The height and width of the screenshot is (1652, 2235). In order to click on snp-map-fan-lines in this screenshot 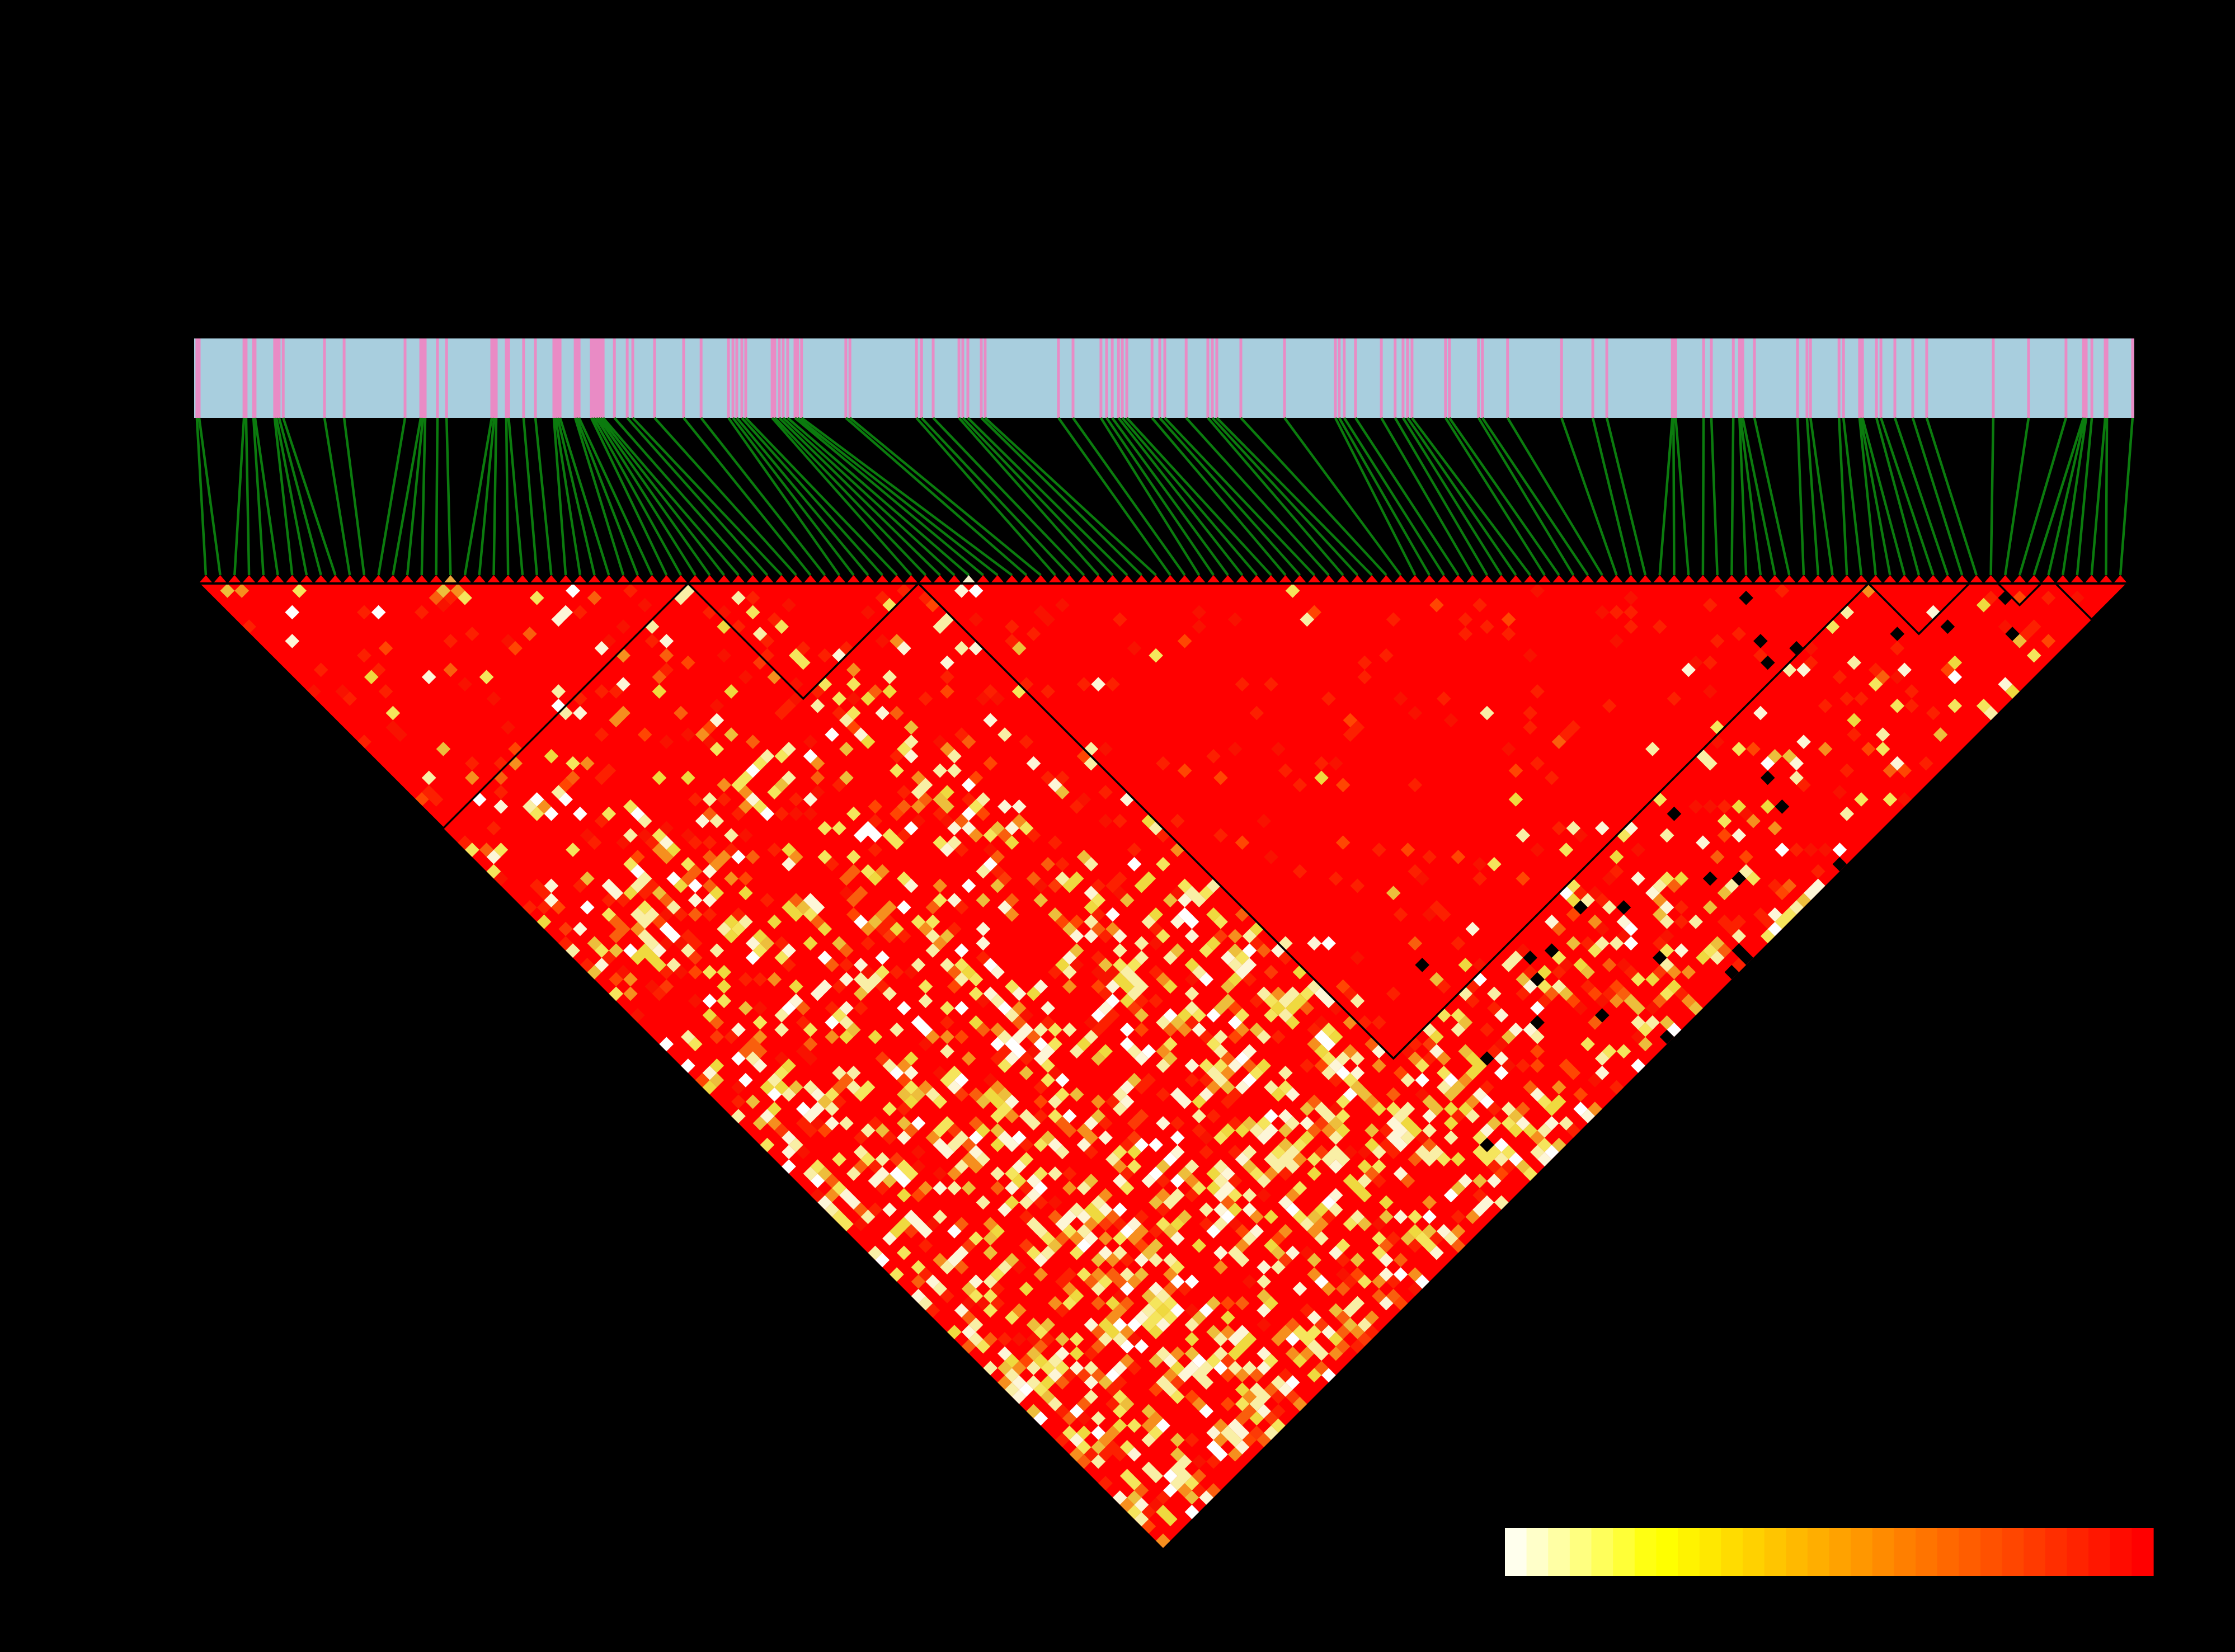, I will do `click(1164, 497)`.